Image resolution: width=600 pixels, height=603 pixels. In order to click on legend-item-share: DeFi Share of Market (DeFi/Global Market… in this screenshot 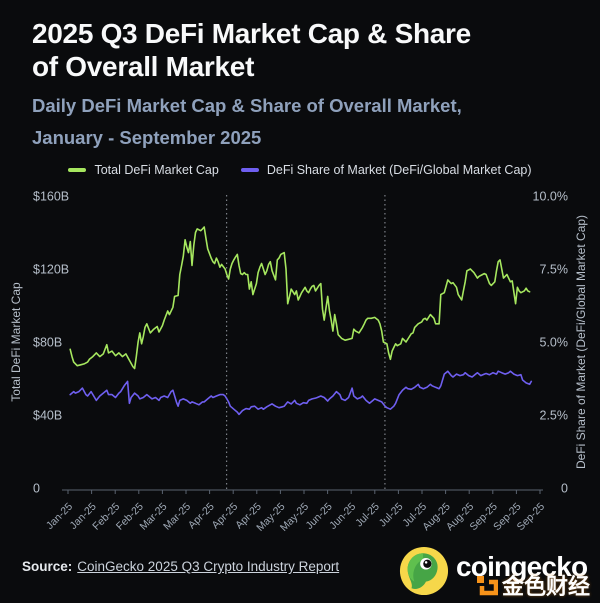, I will do `click(386, 170)`.